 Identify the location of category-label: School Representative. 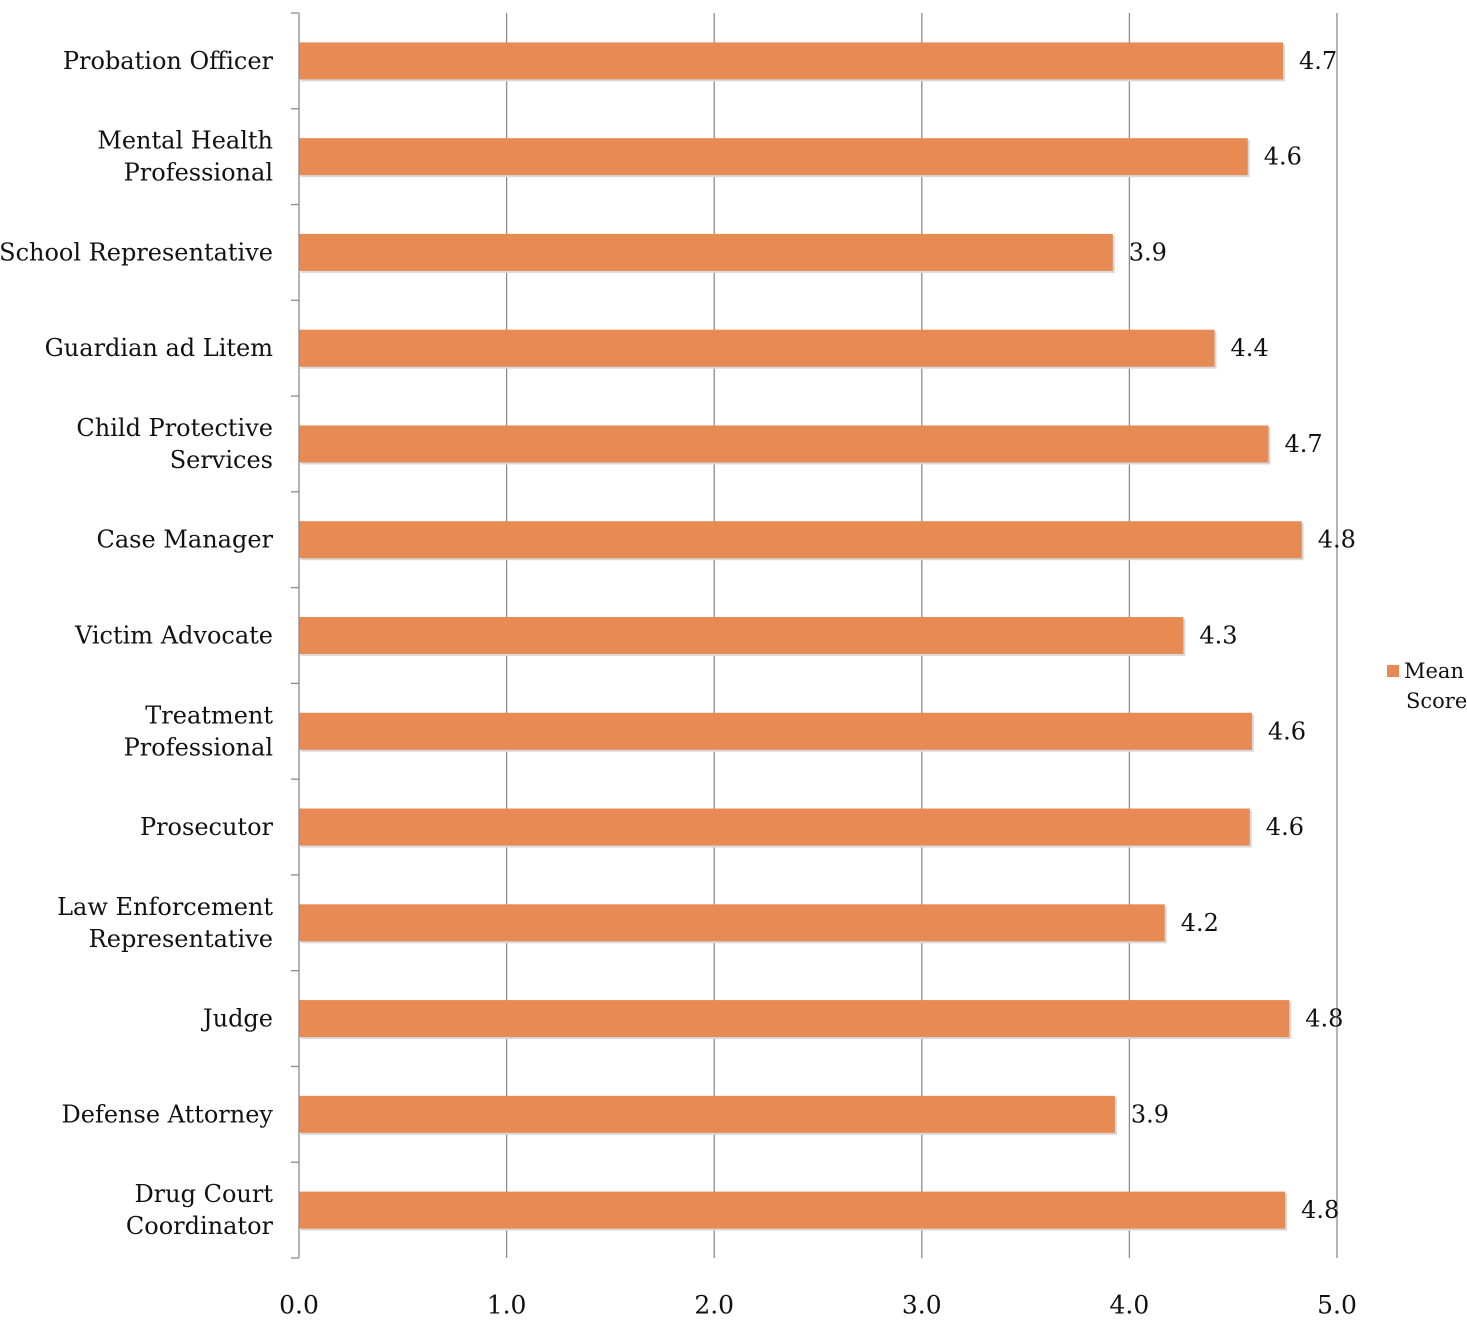
(136, 252).